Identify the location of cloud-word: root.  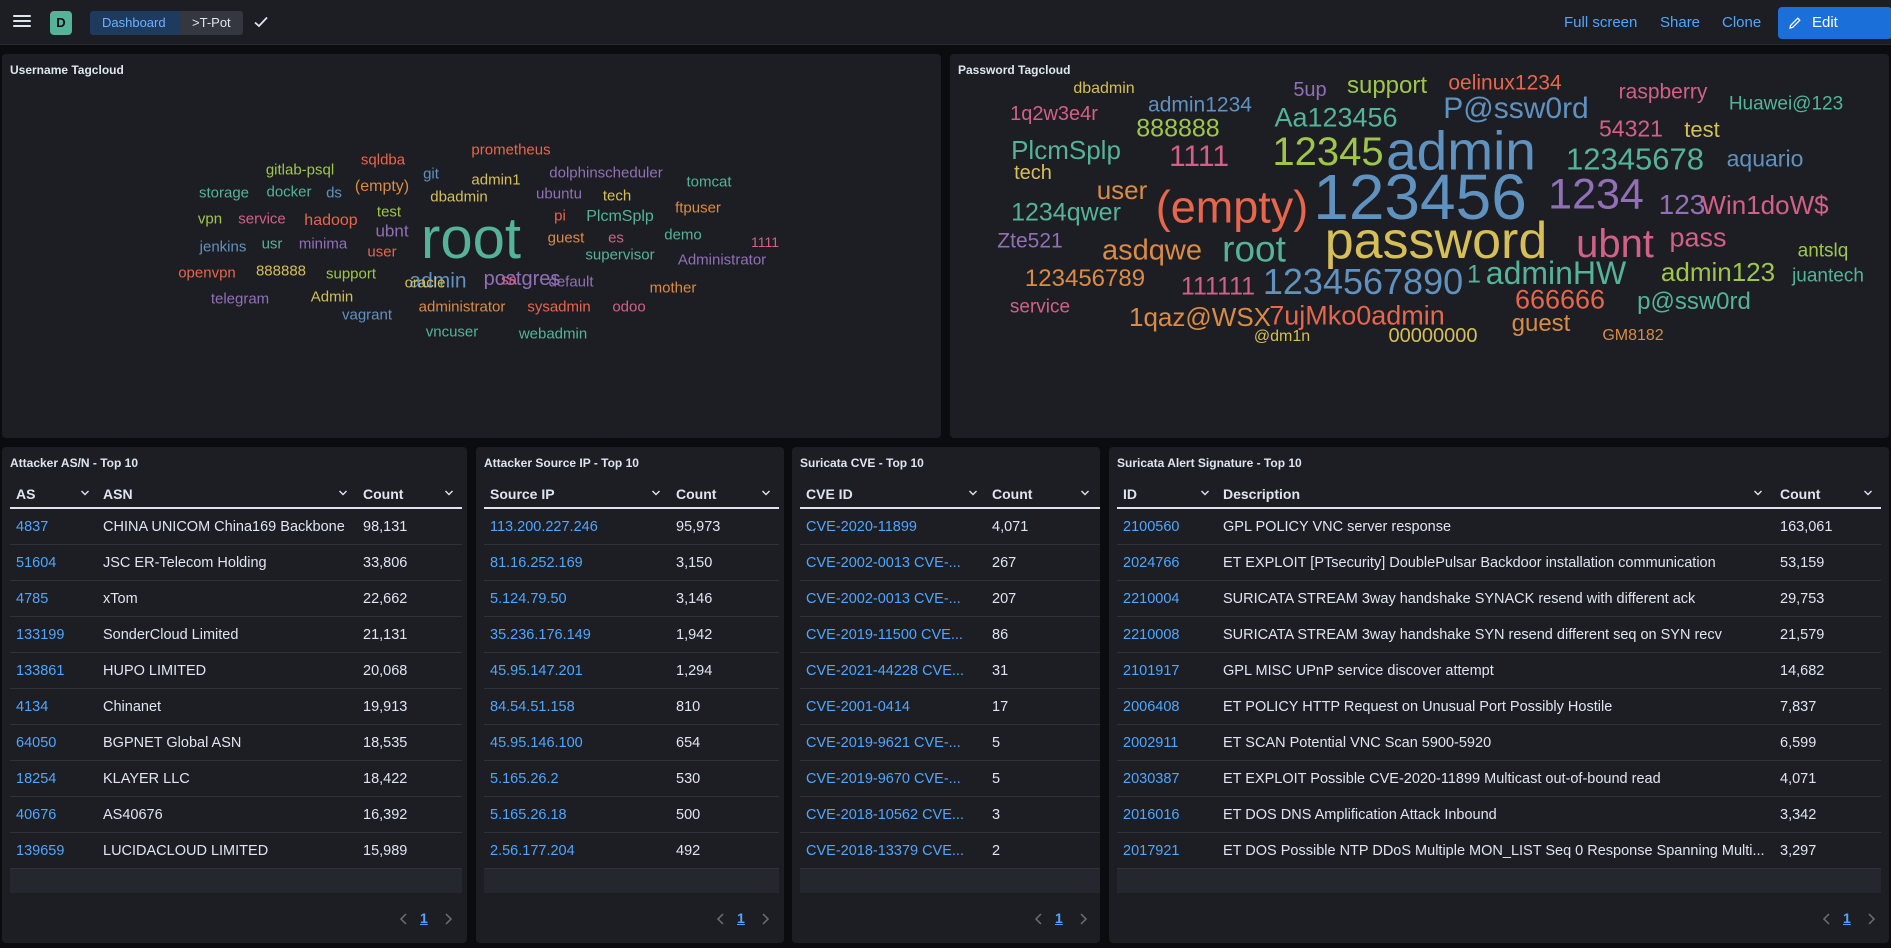
(471, 238).